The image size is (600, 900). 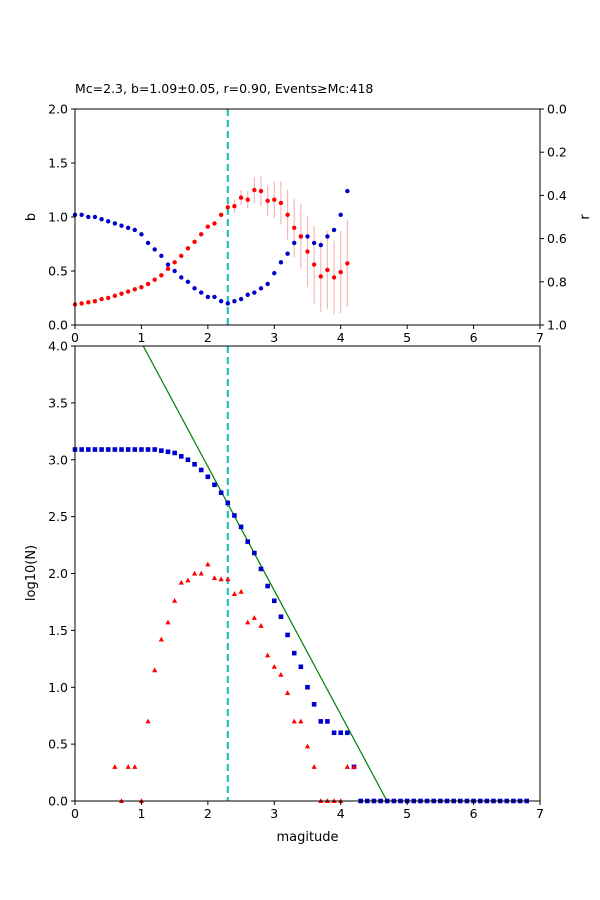 What do you see at coordinates (557, 195) in the screenshot?
I see `y-tick-label: 0.4` at bounding box center [557, 195].